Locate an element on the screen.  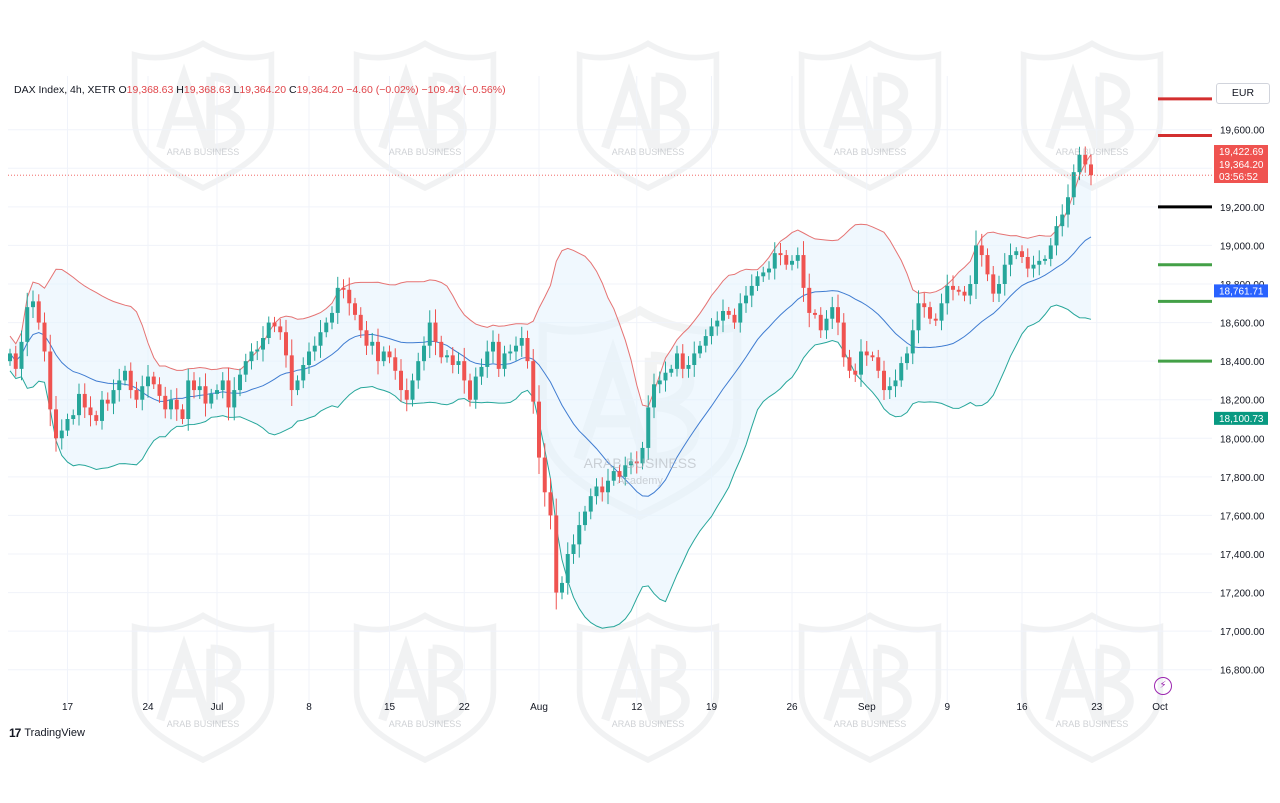
x-tick-label: 19 is located at coordinates (712, 707).